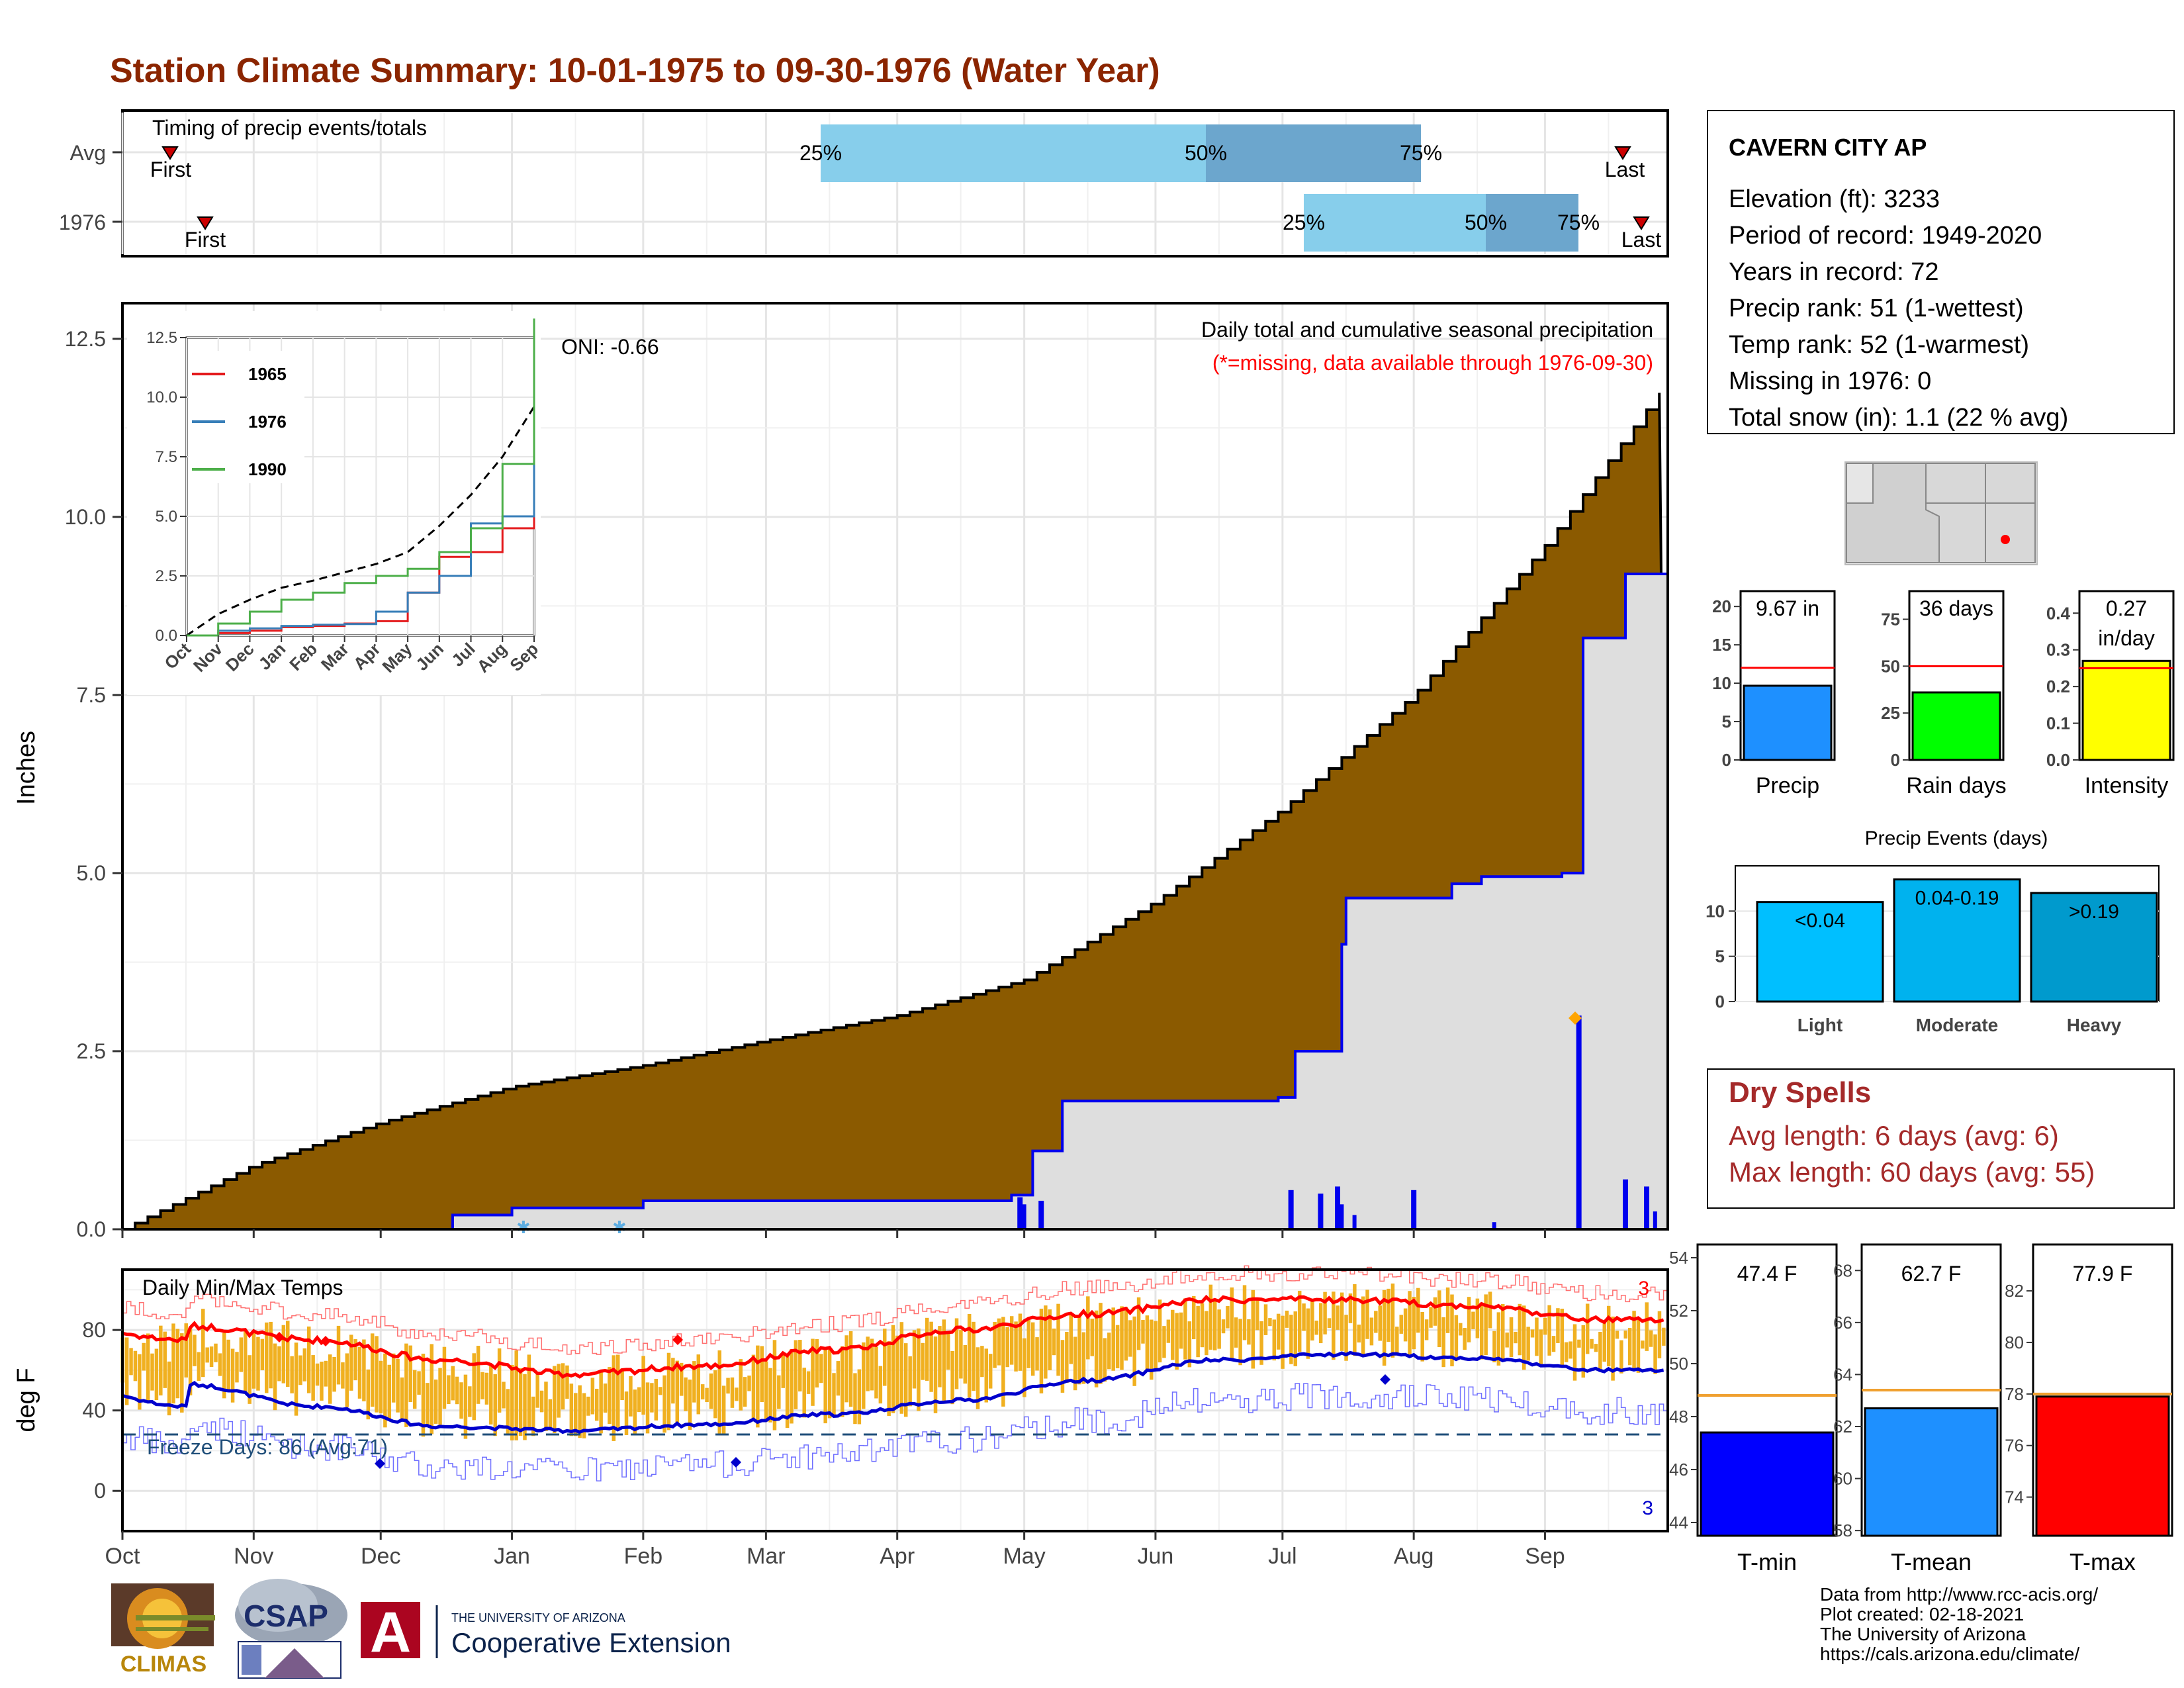 The height and width of the screenshot is (1688, 2184). I want to click on month-tick: Mar, so click(766, 1556).